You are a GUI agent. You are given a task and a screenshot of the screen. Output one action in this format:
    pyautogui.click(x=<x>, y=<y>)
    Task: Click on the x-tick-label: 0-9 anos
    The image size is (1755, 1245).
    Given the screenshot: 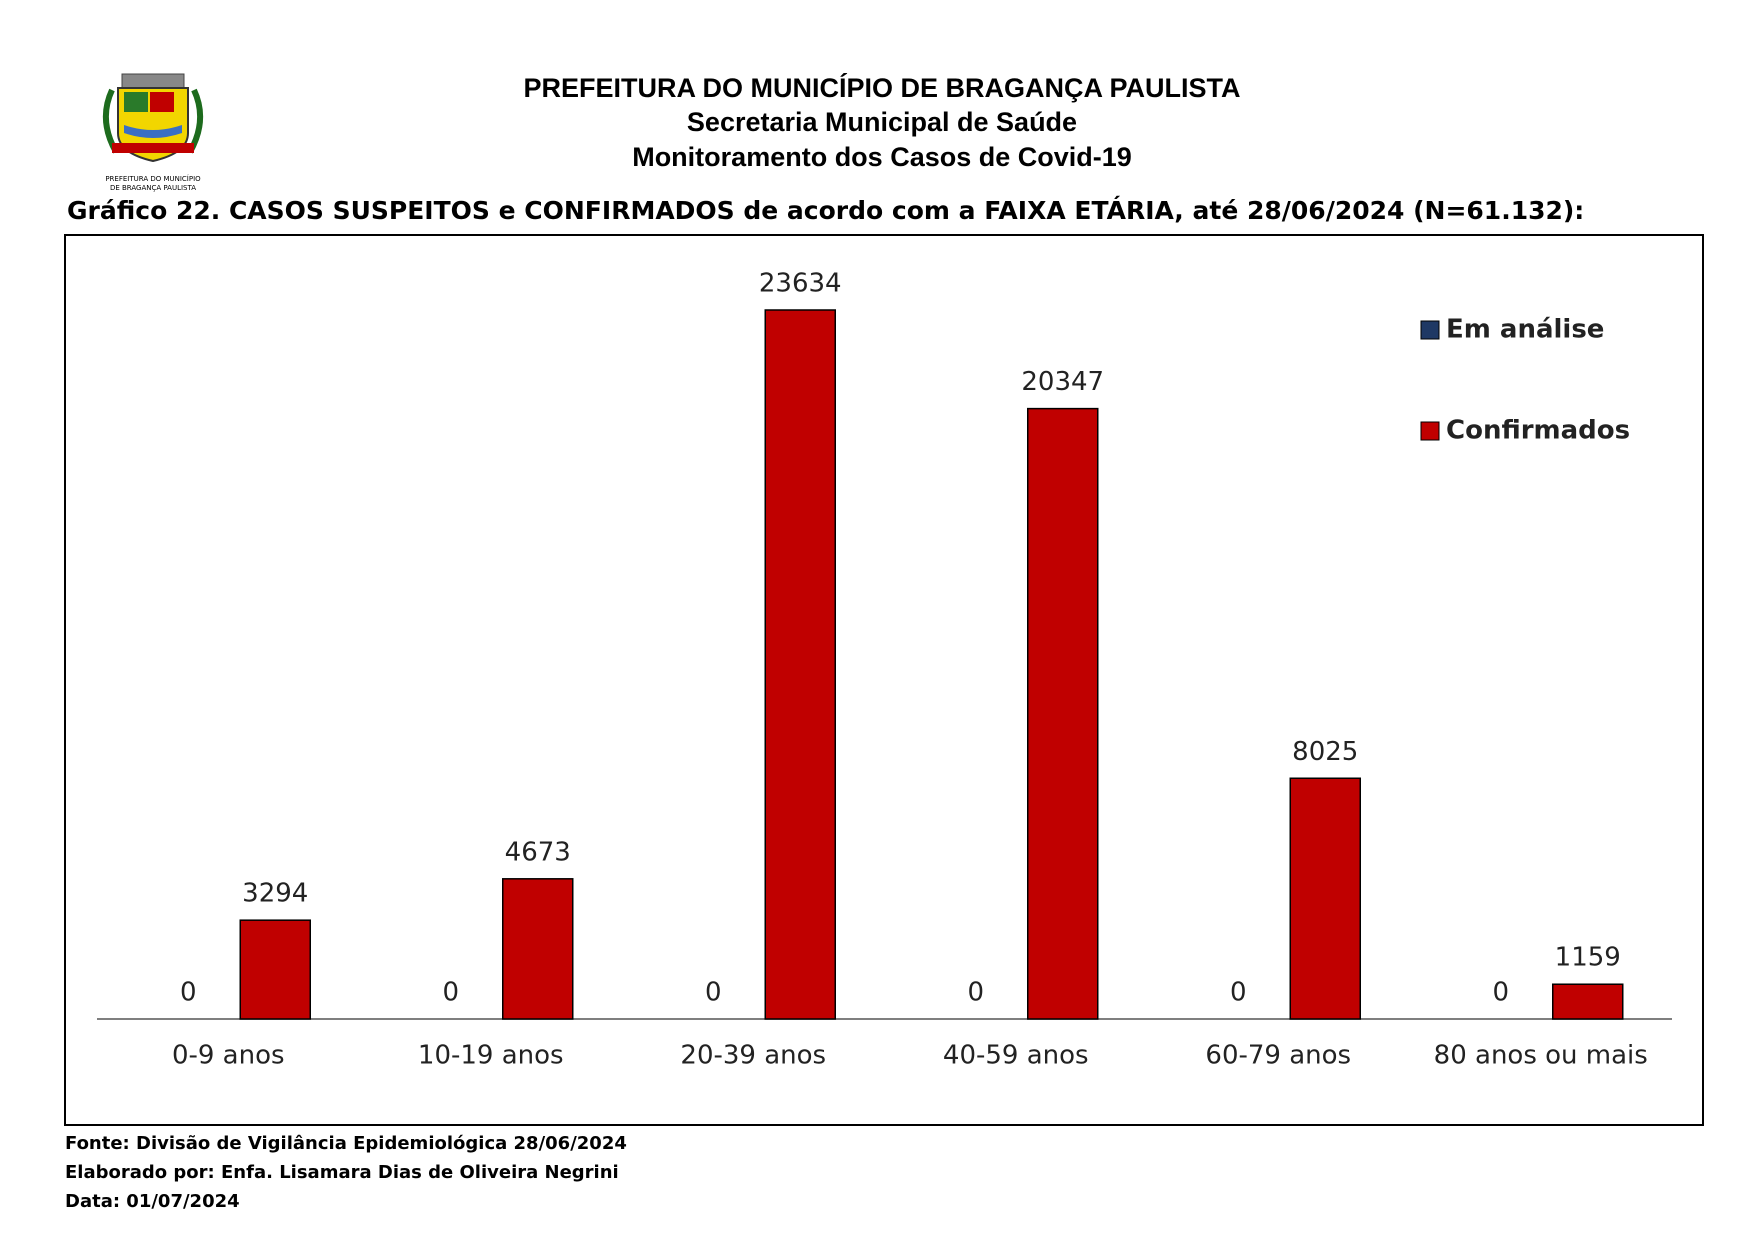 What is the action you would take?
    pyautogui.click(x=228, y=1056)
    